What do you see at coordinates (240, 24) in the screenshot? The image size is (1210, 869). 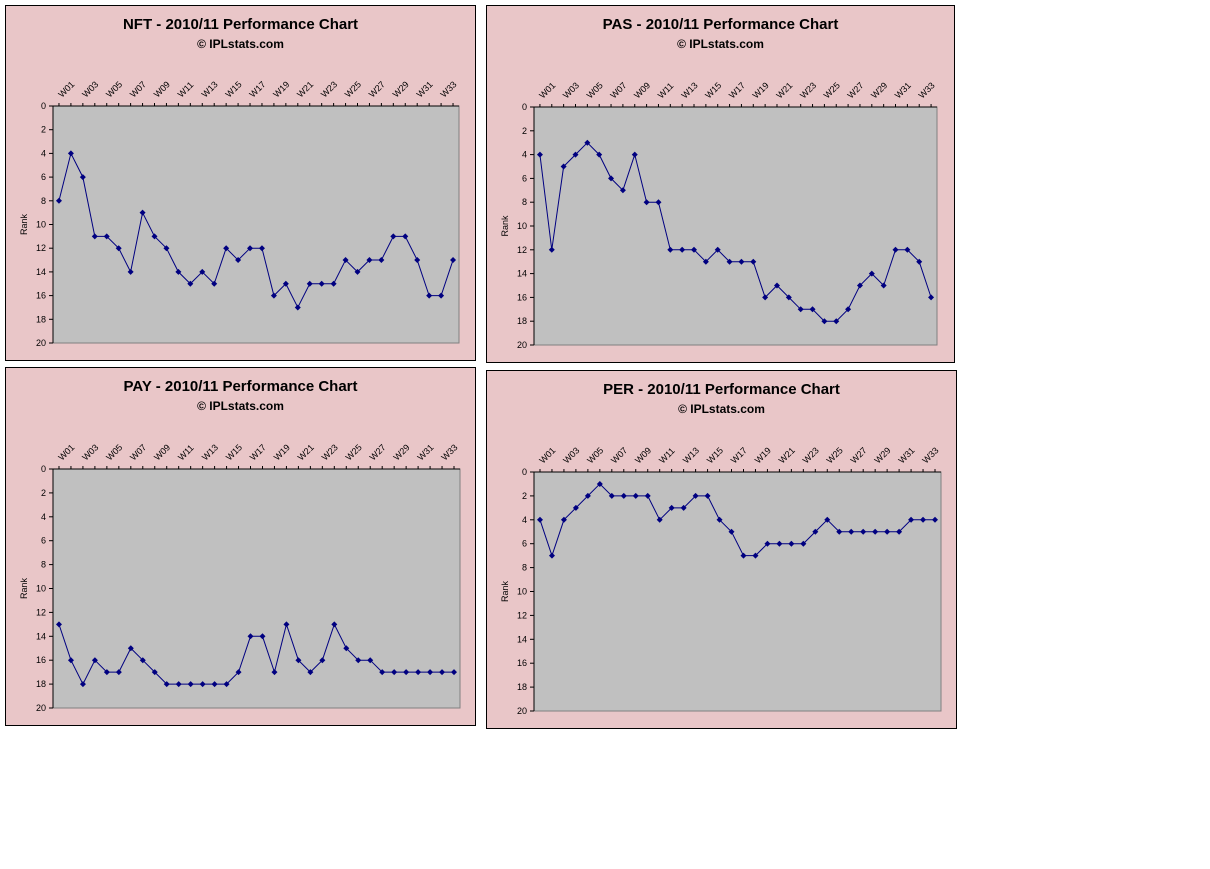 I see `chart-title: NFT - 2010/11 Performance Chart` at bounding box center [240, 24].